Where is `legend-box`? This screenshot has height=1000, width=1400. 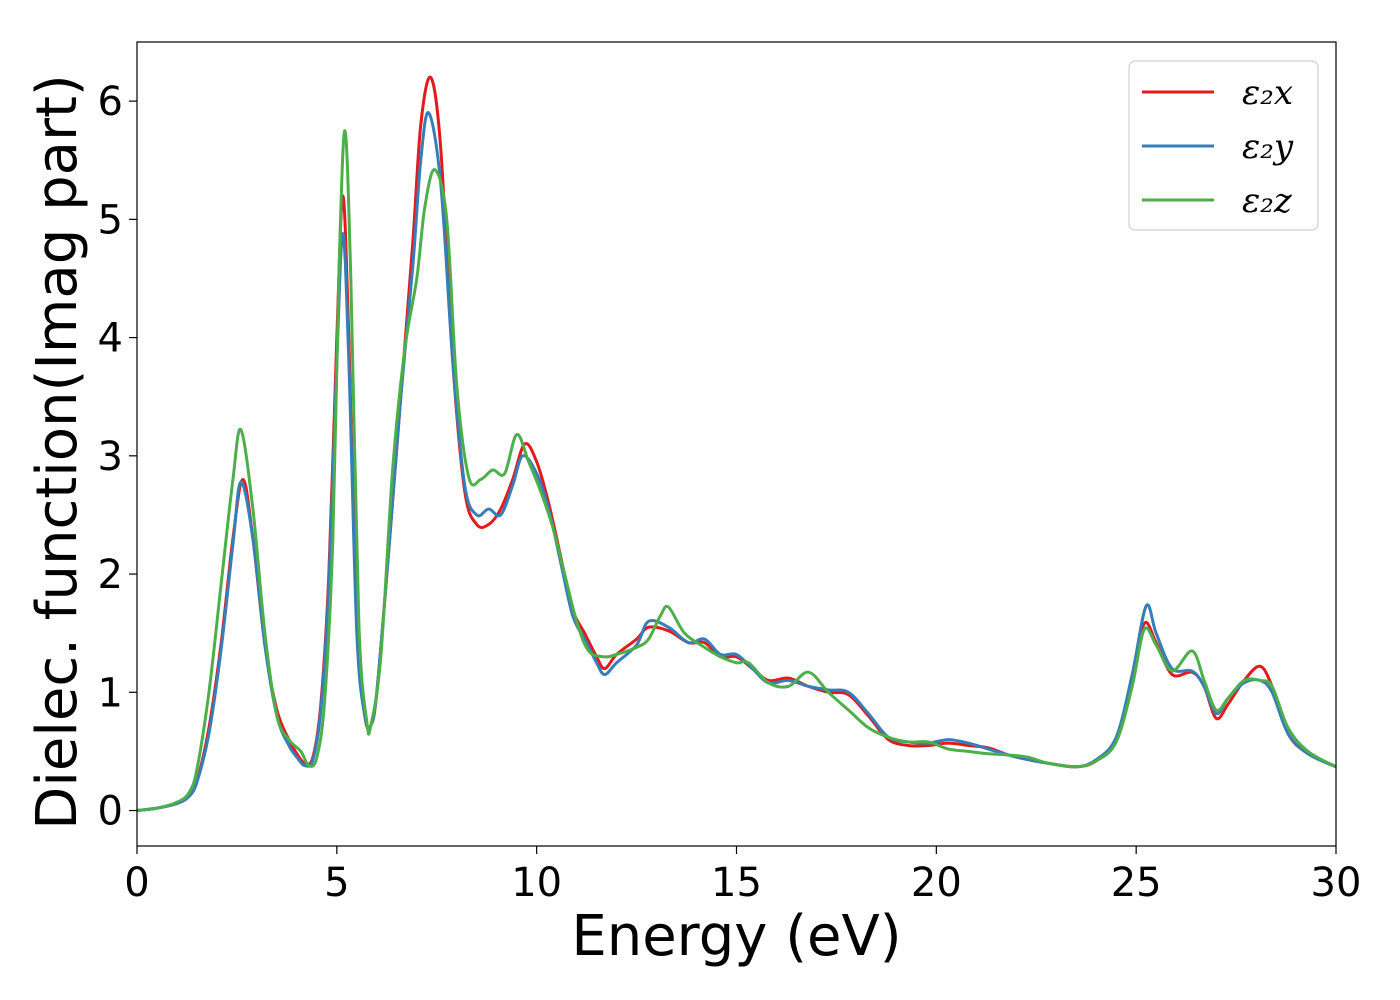
legend-box is located at coordinates (1223, 145).